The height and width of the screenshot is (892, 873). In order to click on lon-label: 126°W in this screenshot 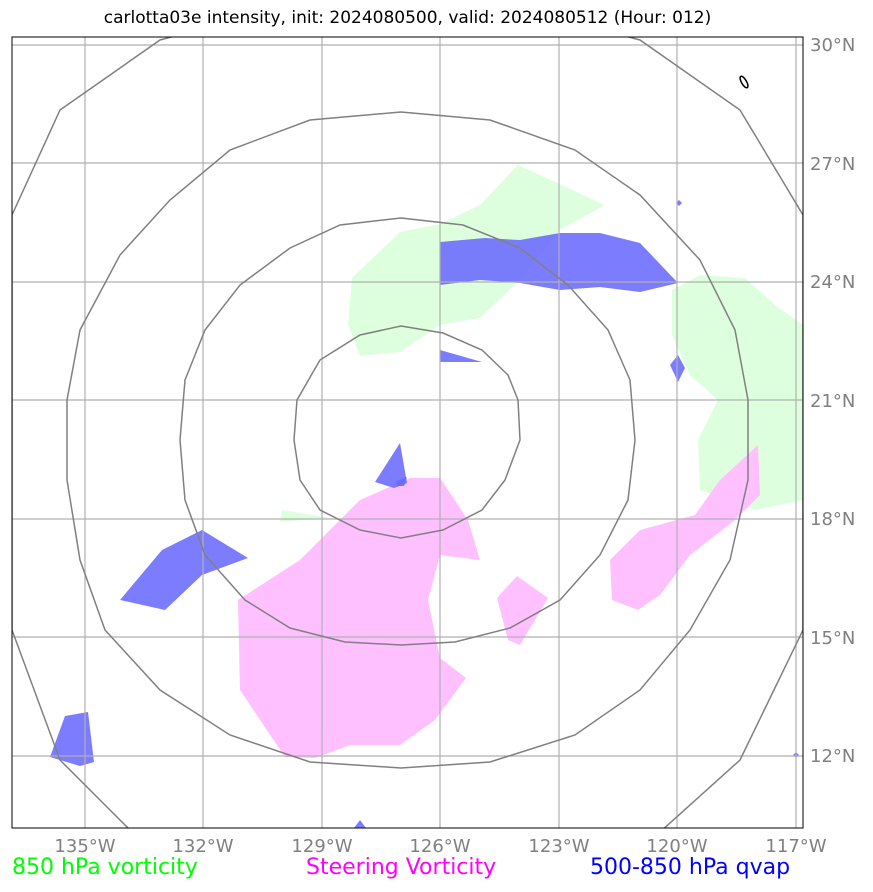, I will do `click(439, 846)`.